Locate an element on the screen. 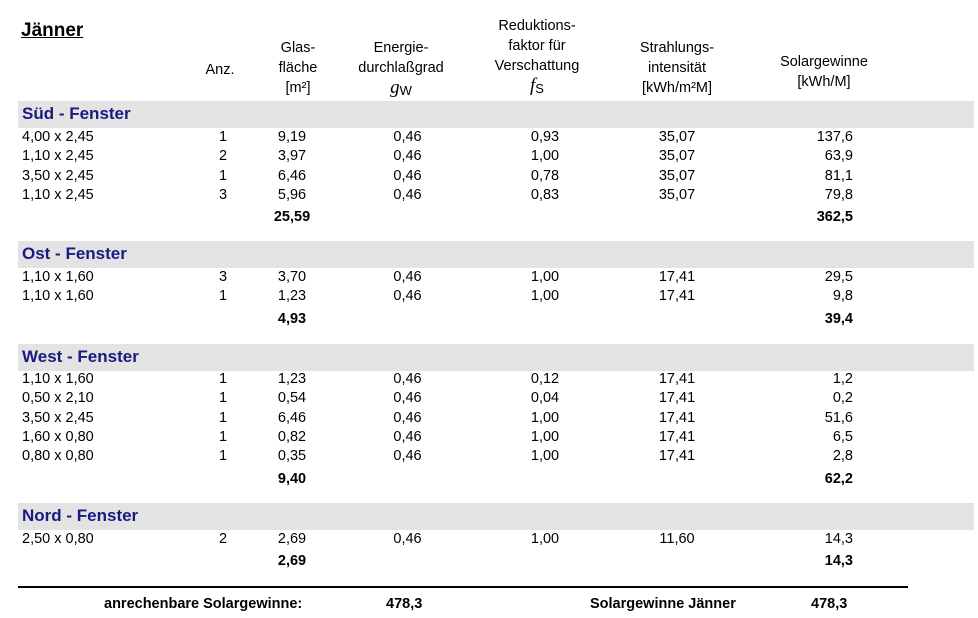 The width and height of the screenshot is (978, 618). section-title: West - Fenster is located at coordinates (80, 356).